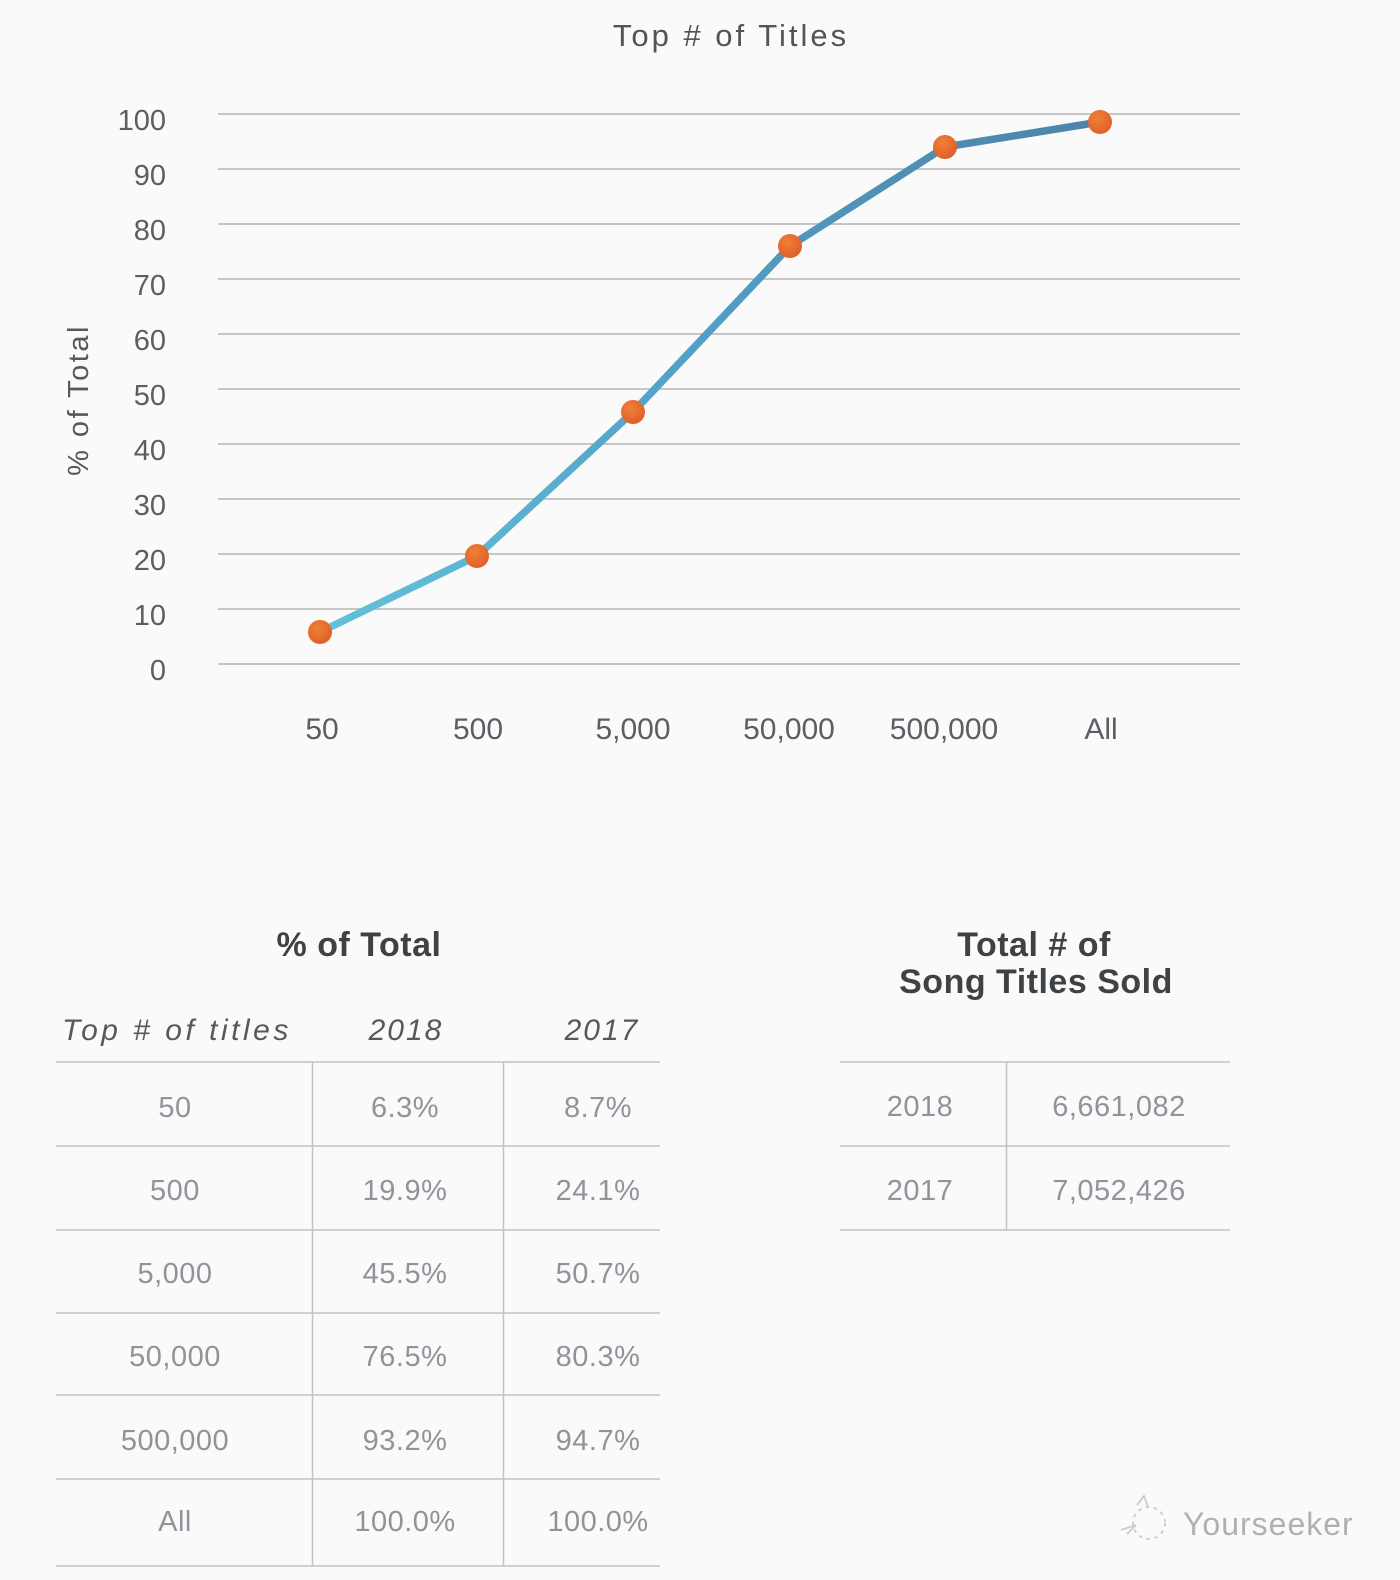 The width and height of the screenshot is (1400, 1580). Describe the element at coordinates (150, 561) in the screenshot. I see `svg-text: 20` at that location.